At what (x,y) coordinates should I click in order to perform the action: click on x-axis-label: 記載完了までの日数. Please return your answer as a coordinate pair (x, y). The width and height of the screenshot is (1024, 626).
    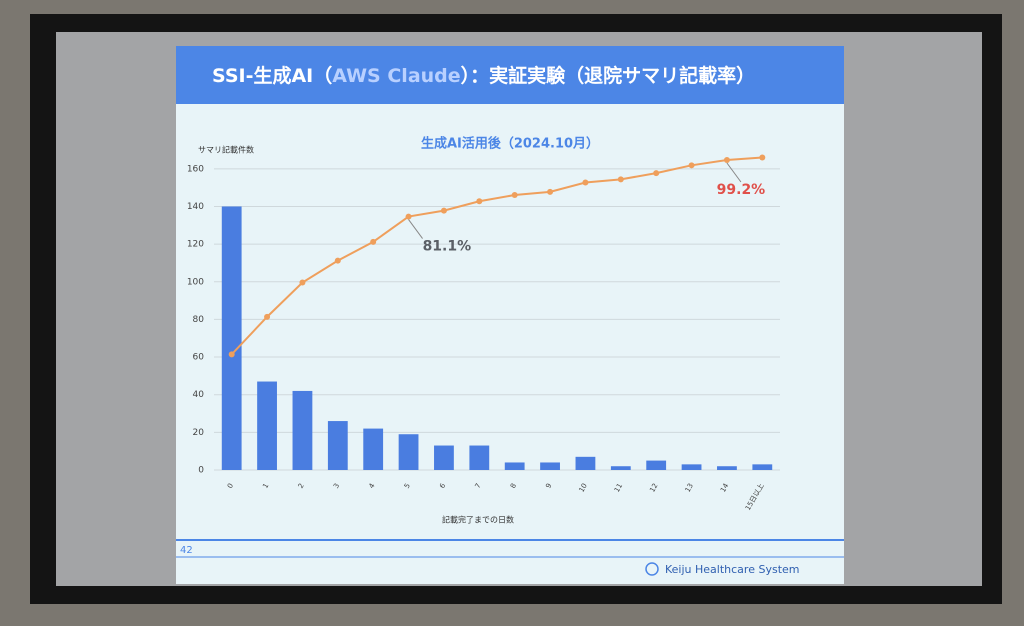
    Looking at the image, I should click on (478, 520).